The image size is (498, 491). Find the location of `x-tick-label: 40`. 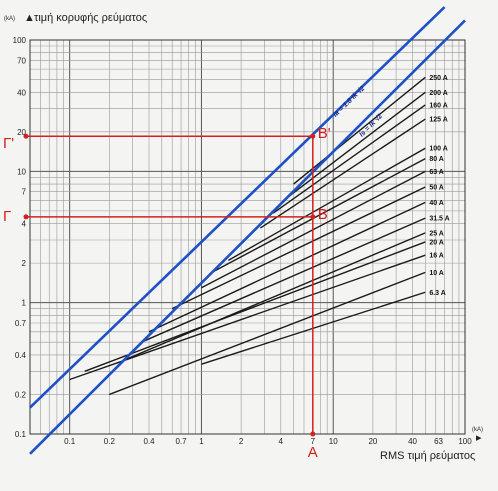

x-tick-label: 40 is located at coordinates (412, 441).